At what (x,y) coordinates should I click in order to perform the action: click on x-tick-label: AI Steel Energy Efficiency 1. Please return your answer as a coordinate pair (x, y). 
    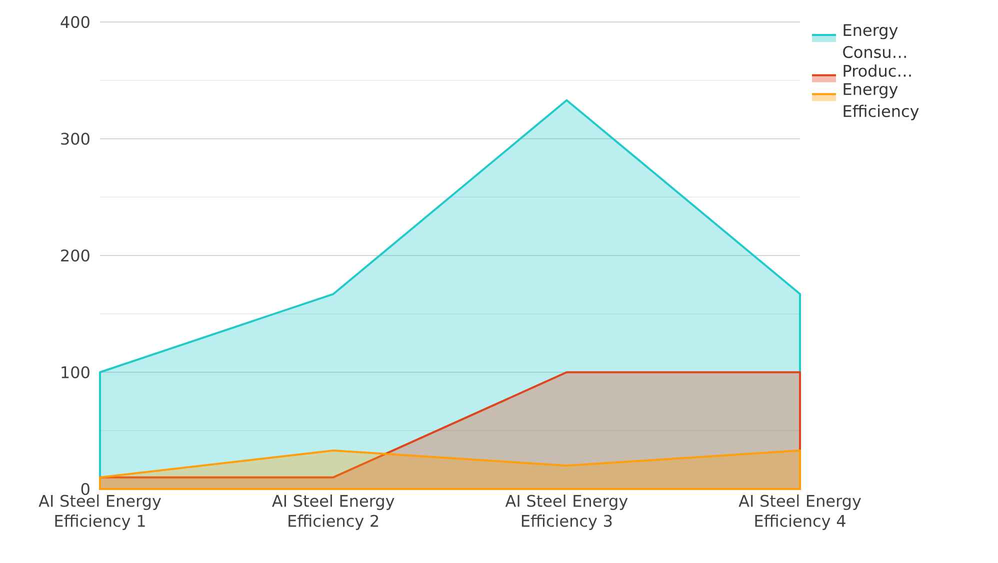
    Looking at the image, I should click on (99, 512).